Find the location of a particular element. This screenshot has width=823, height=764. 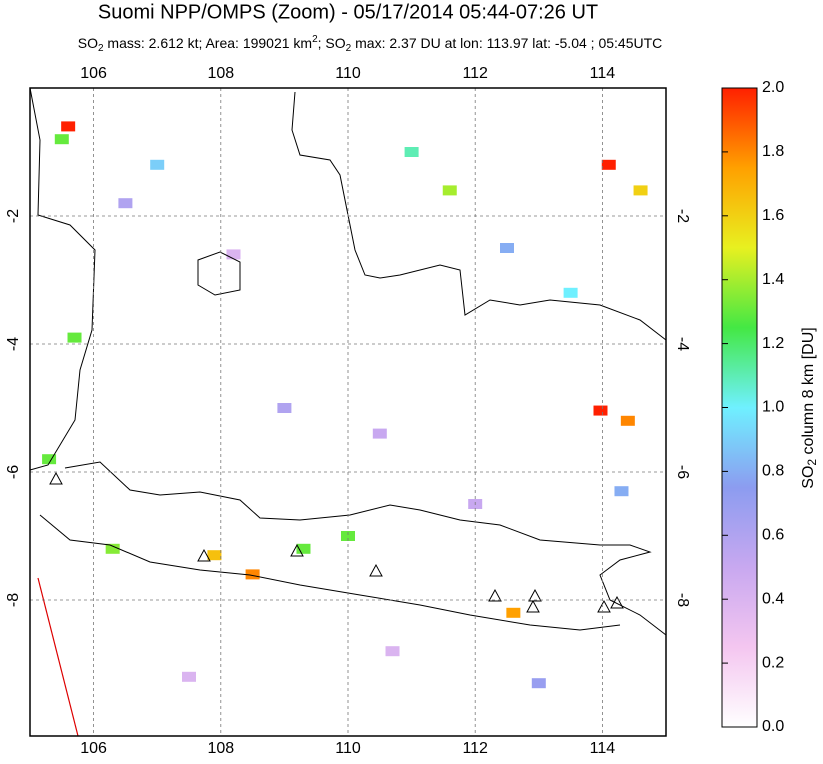

volcanoes is located at coordinates (336, 542).